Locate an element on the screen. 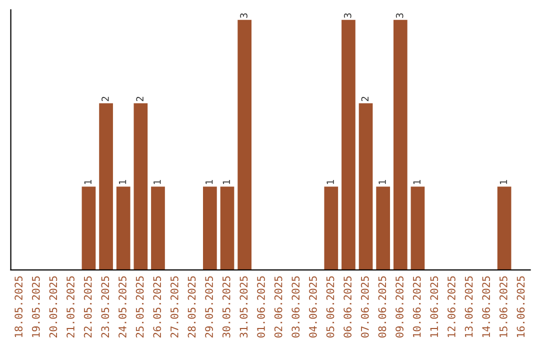 This screenshot has width=540, height=340. x-tick-label: 21.05.2025 is located at coordinates (70, 307).